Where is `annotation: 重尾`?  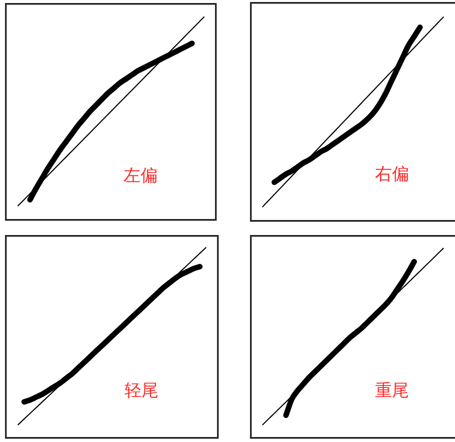
annotation: 重尾 is located at coordinates (391, 390).